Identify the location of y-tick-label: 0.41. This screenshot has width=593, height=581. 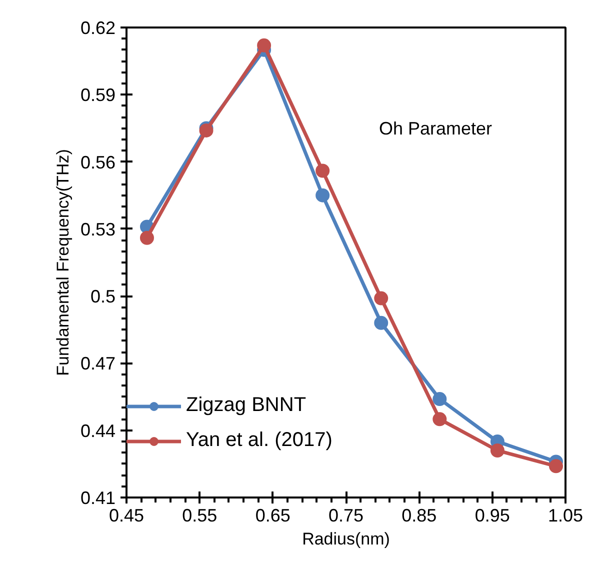
(98, 498).